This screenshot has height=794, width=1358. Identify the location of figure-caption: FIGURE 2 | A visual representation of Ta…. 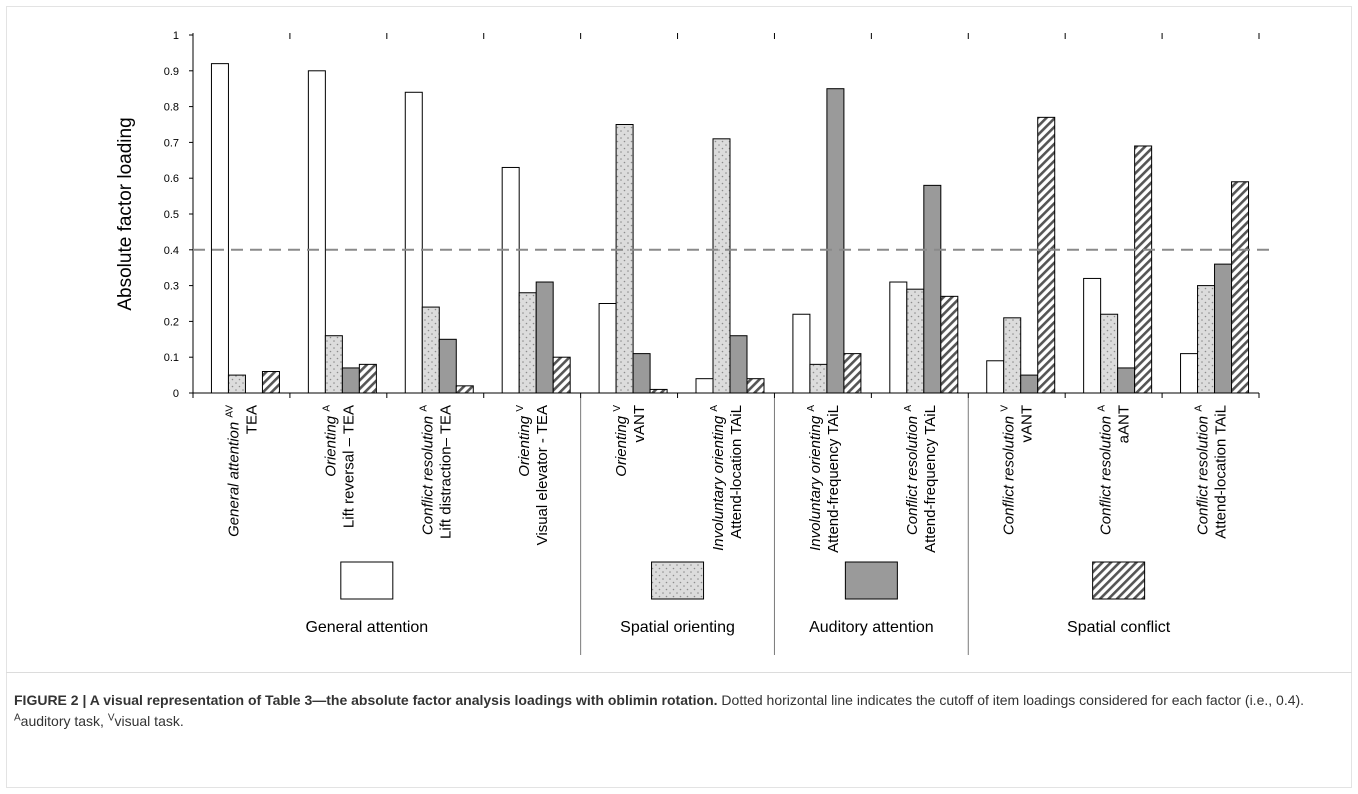
(679, 711).